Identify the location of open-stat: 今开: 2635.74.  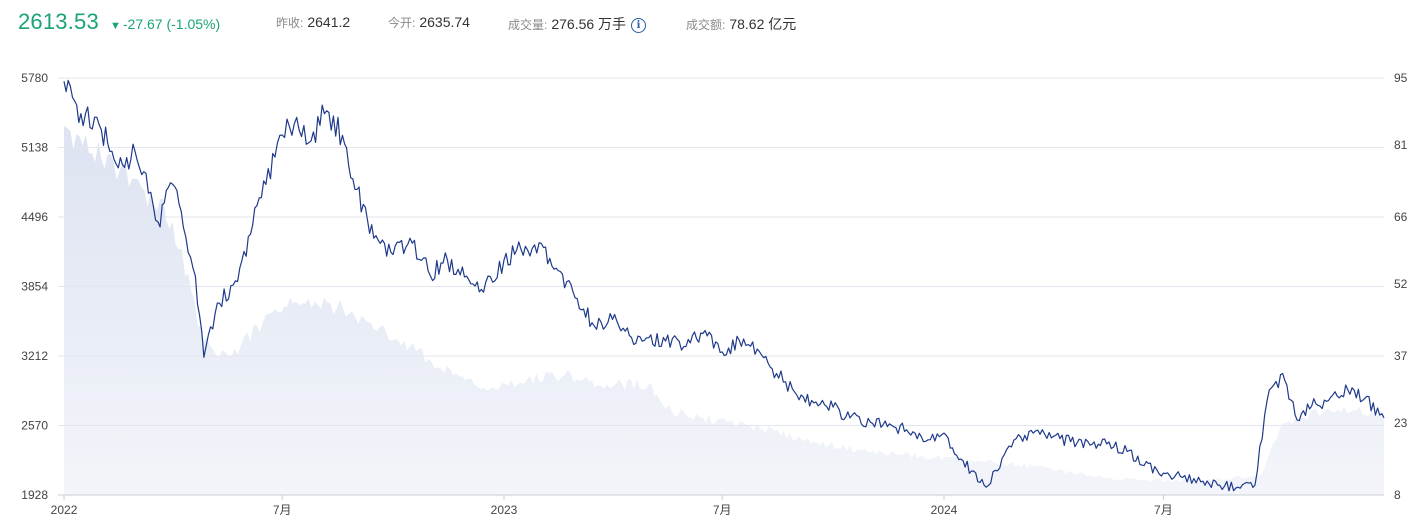
(429, 22).